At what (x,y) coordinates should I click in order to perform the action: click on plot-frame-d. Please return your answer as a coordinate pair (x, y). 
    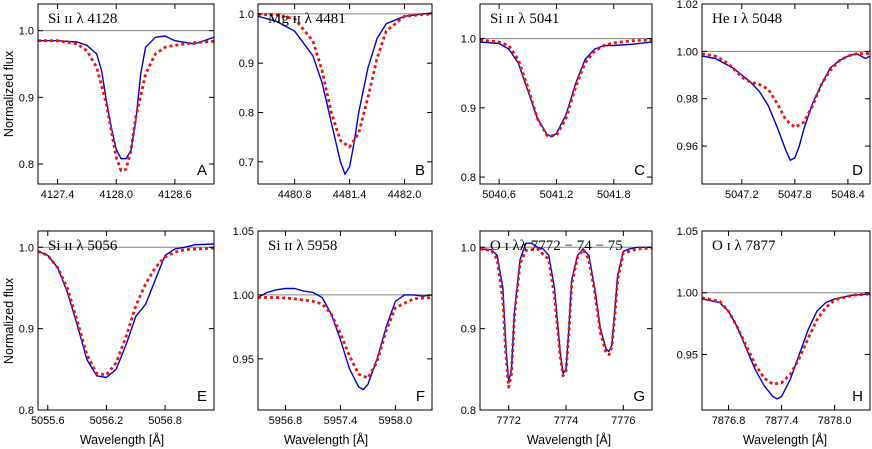
    Looking at the image, I should click on (786, 94).